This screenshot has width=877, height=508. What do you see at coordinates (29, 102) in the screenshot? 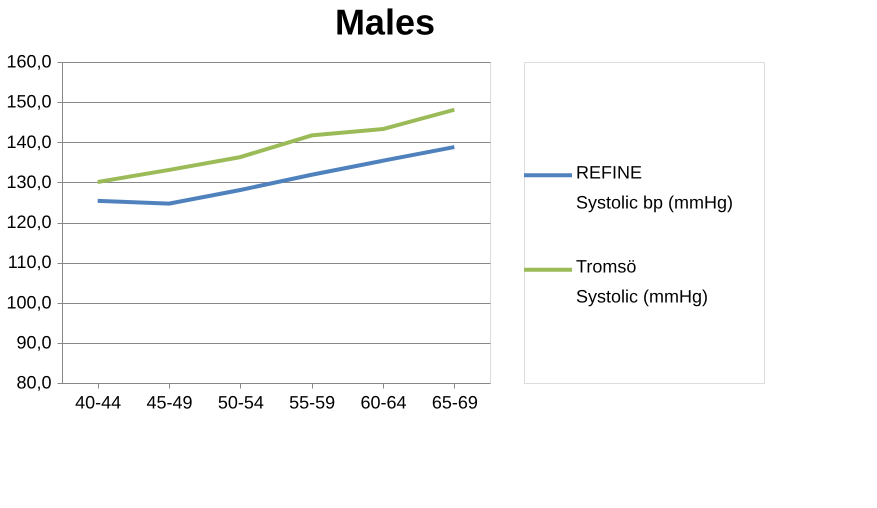
I see `y-tick-label: 150,0` at bounding box center [29, 102].